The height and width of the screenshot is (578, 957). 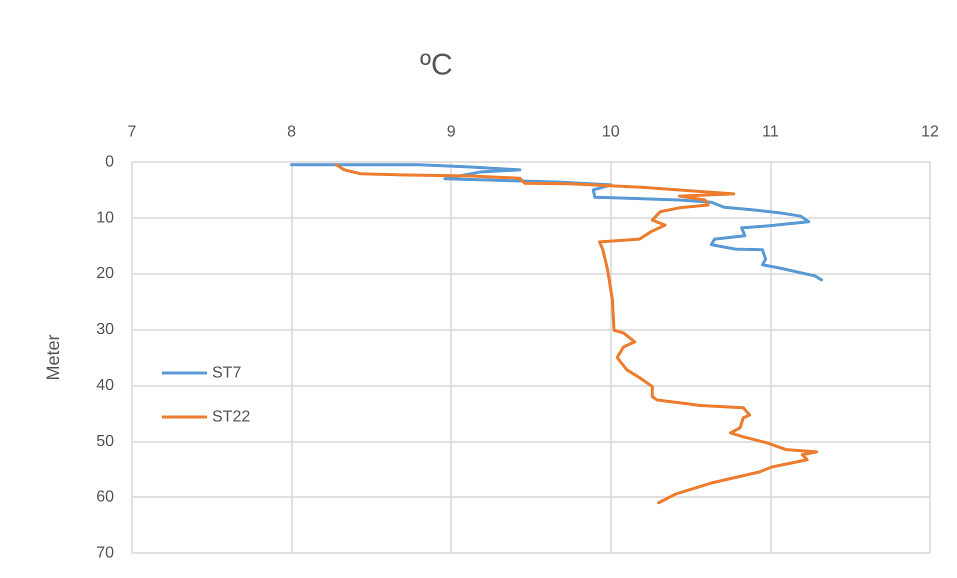 I want to click on y-tick-label: 30, so click(x=105, y=329).